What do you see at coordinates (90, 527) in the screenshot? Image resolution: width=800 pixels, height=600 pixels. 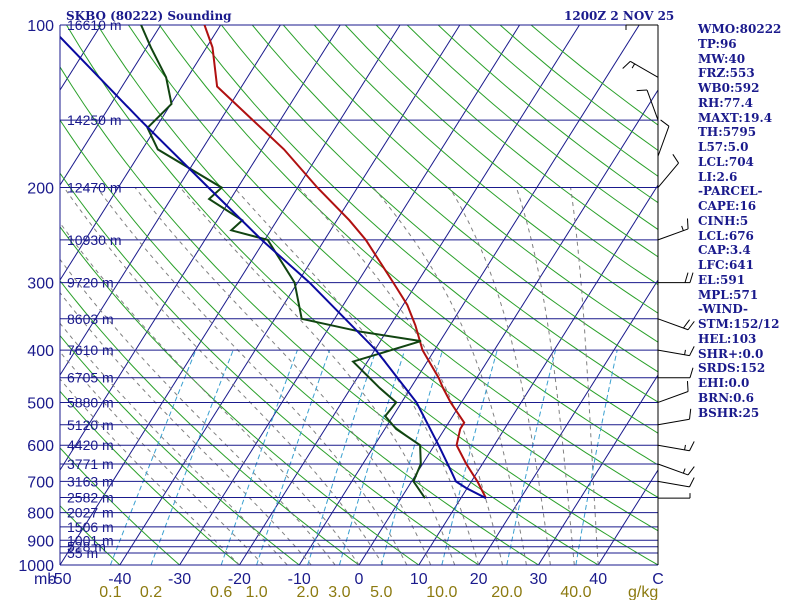 I see `height-label: 1506 m` at bounding box center [90, 527].